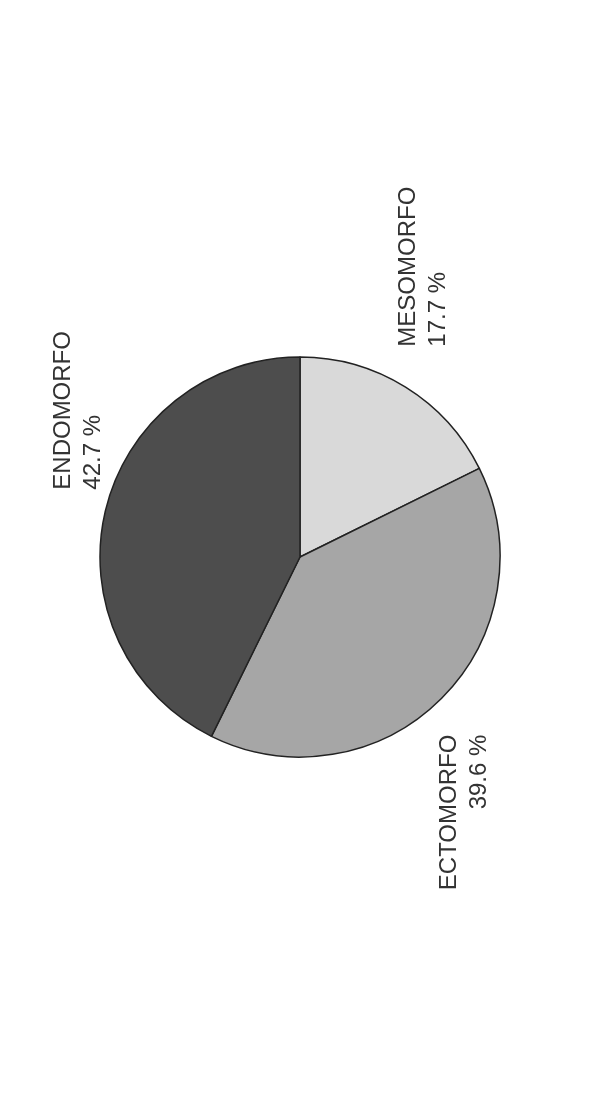 This screenshot has width=601, height=1117. Describe the element at coordinates (478, 772) in the screenshot. I see `data-label: 39.6 %` at that location.